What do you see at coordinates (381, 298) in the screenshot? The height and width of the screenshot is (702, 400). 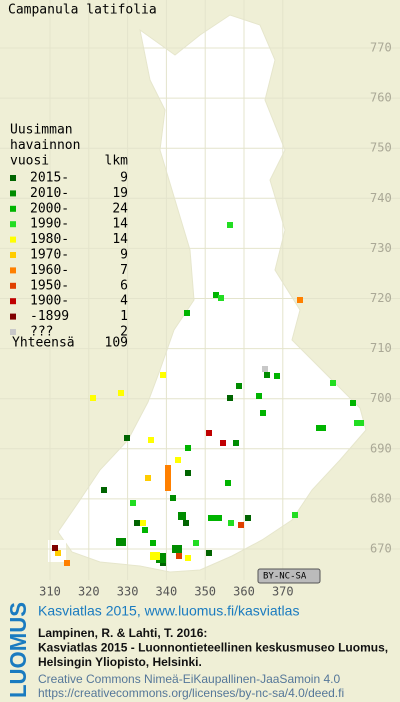 I see `y-tick-label: 720` at bounding box center [381, 298].